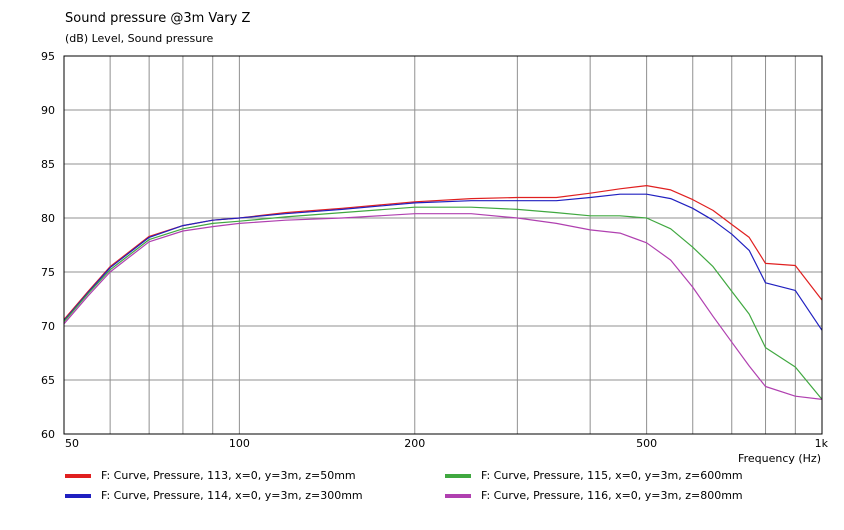  I want to click on y-tick-label: 95, so click(48, 56).